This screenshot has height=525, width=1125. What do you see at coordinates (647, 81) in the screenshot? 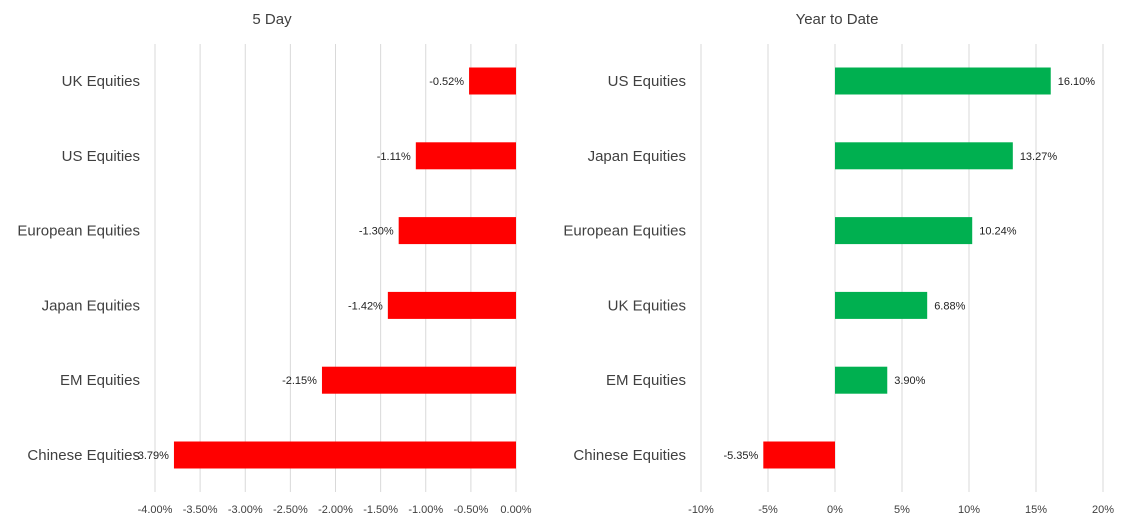
I see `ytd-category-label: US Equities` at bounding box center [647, 81].